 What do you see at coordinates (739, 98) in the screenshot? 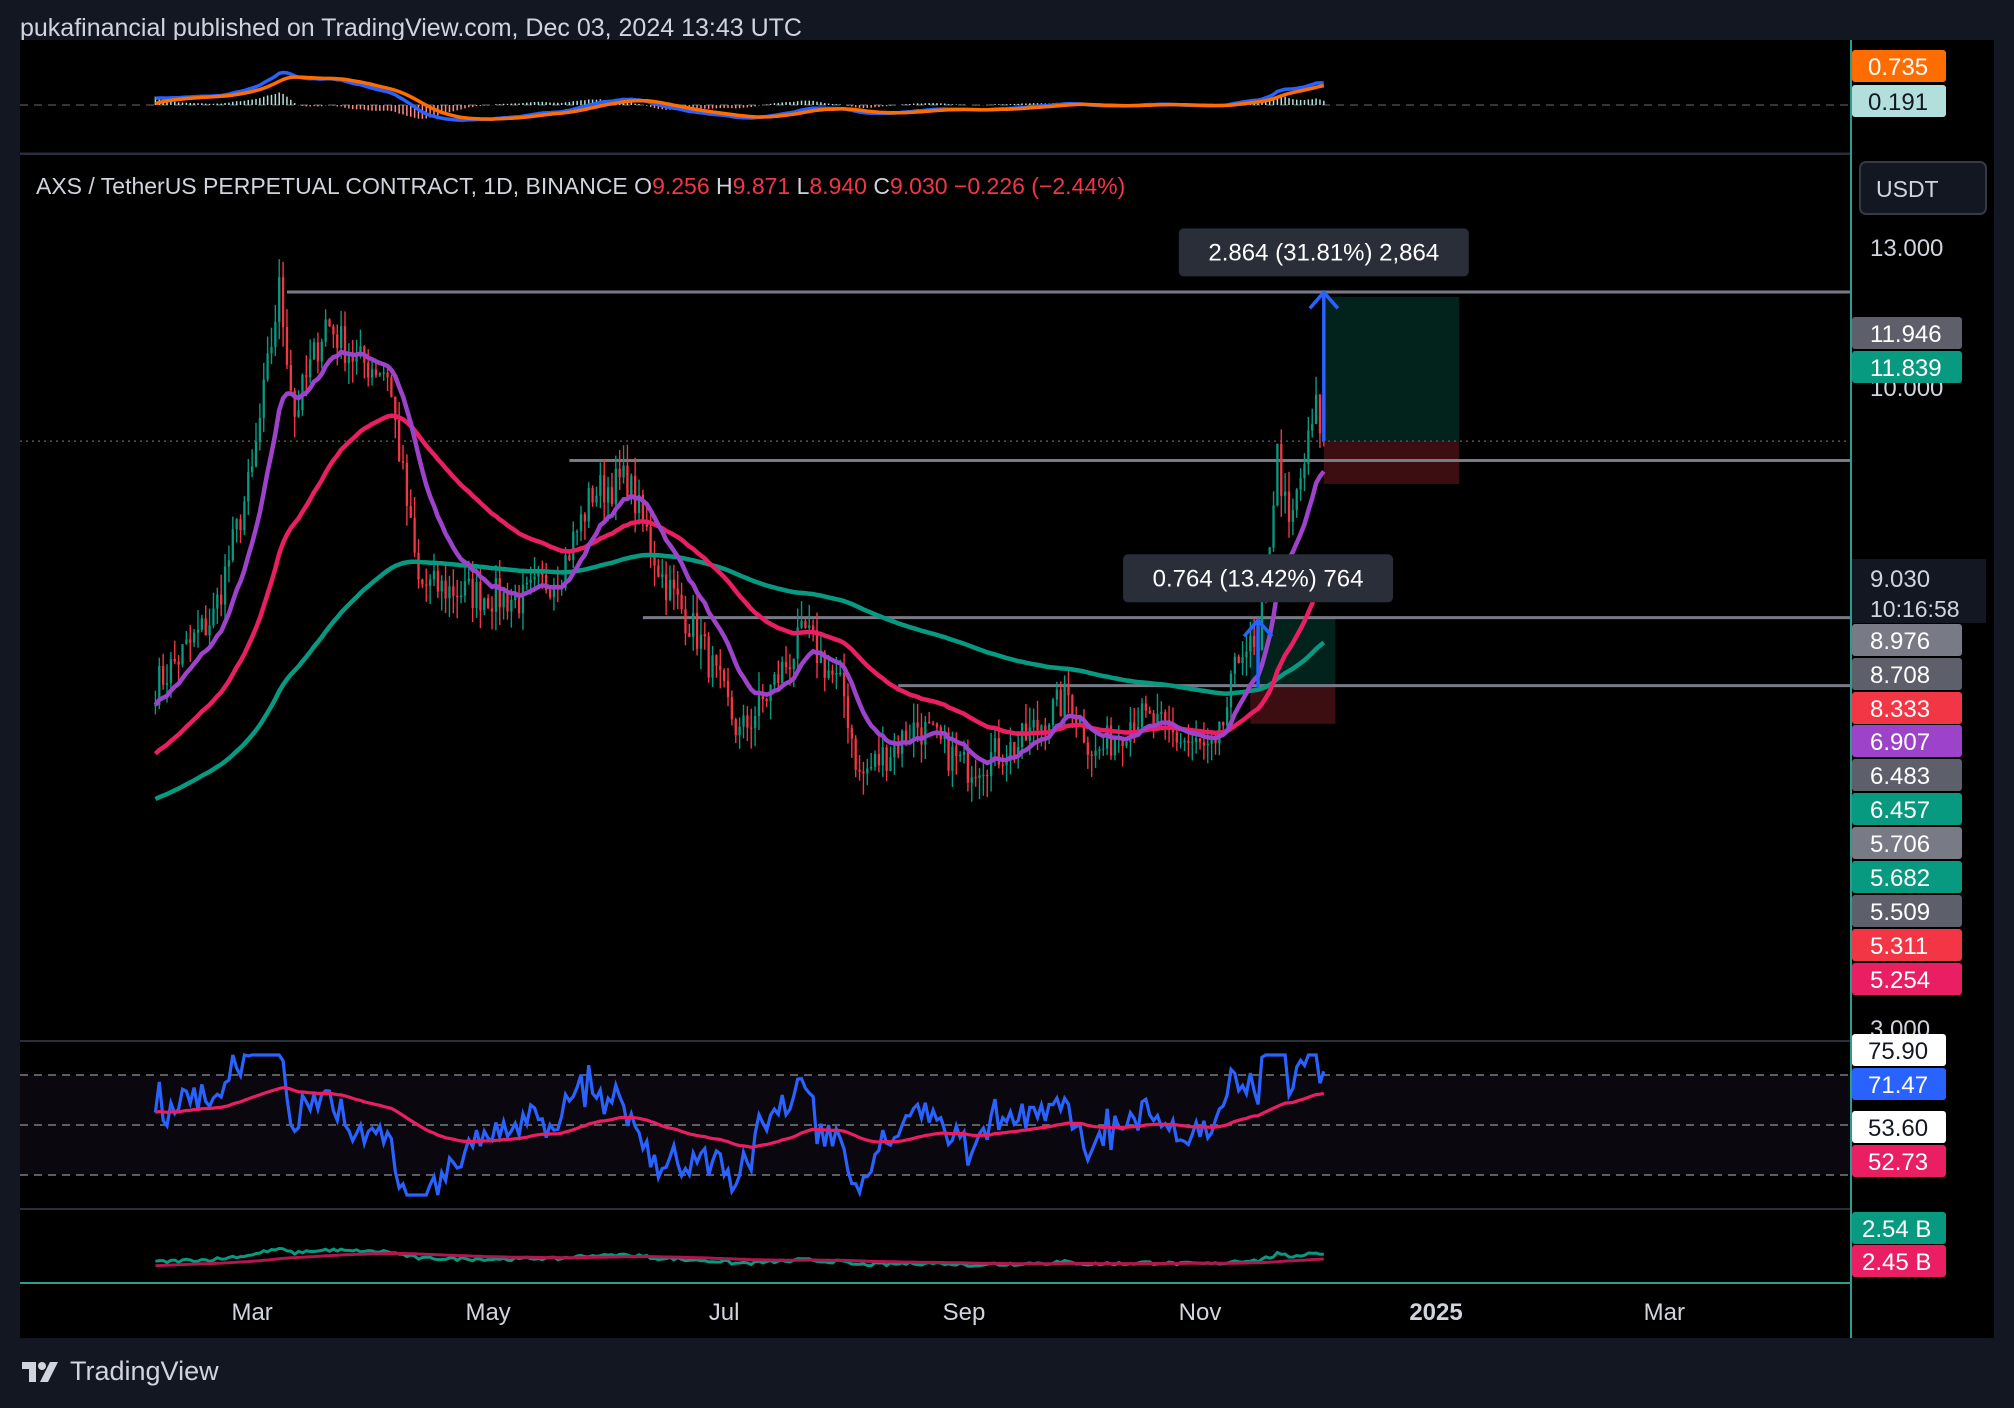
I see `macd-signal-line` at bounding box center [739, 98].